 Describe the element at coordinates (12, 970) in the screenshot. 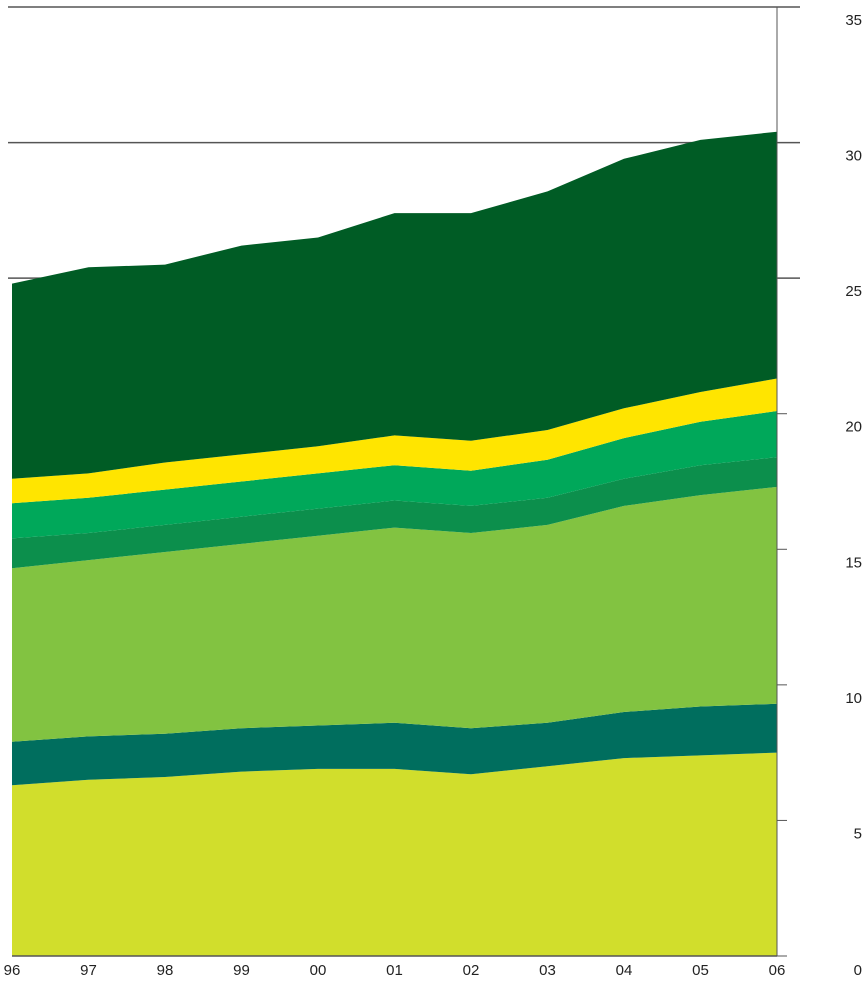

I see `x-tick-label: 96` at that location.